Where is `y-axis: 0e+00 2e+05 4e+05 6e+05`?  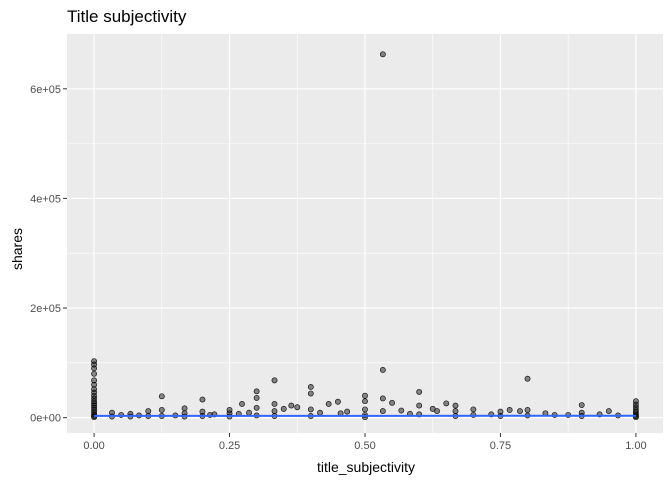
y-axis: 0e+00 2e+05 4e+05 6e+05 is located at coordinates (48, 254).